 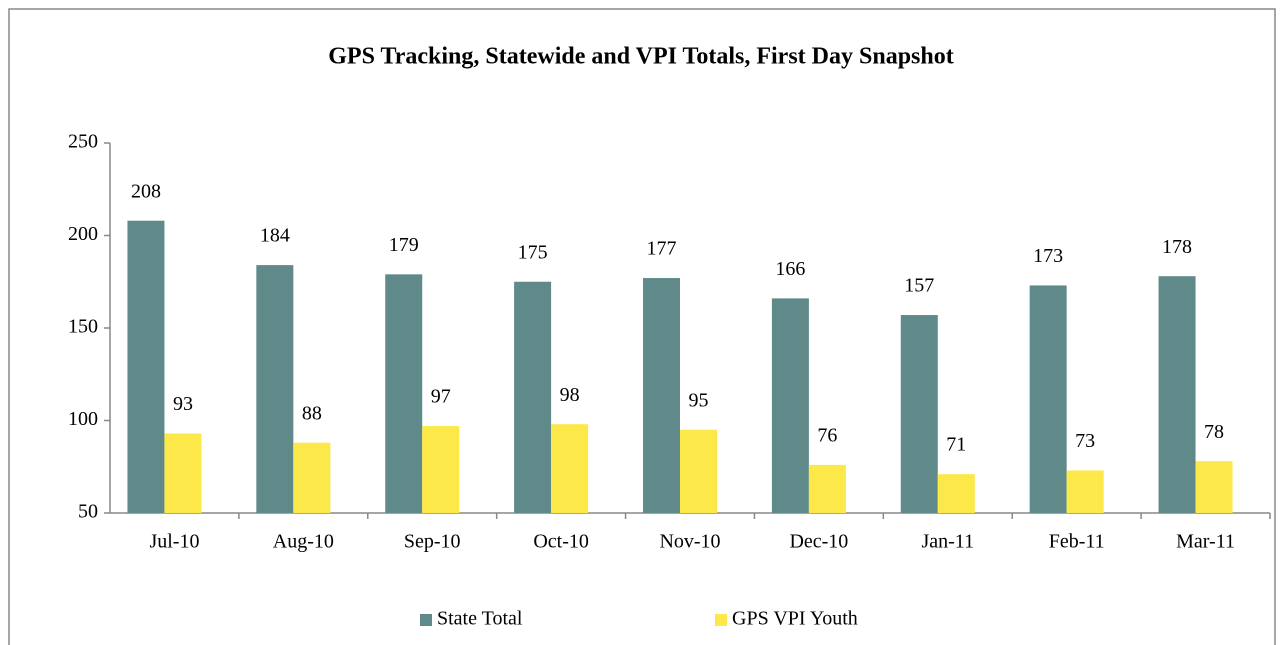 I want to click on x-tick-label: Nov-10, so click(x=689, y=542).